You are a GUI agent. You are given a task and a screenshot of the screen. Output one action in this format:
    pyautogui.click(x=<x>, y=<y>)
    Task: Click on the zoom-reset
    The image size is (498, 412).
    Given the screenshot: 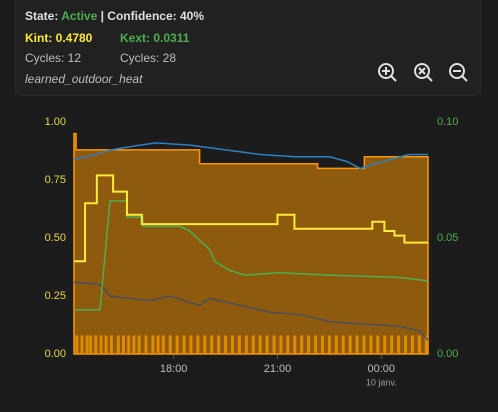 What is the action you would take?
    pyautogui.click(x=423, y=72)
    